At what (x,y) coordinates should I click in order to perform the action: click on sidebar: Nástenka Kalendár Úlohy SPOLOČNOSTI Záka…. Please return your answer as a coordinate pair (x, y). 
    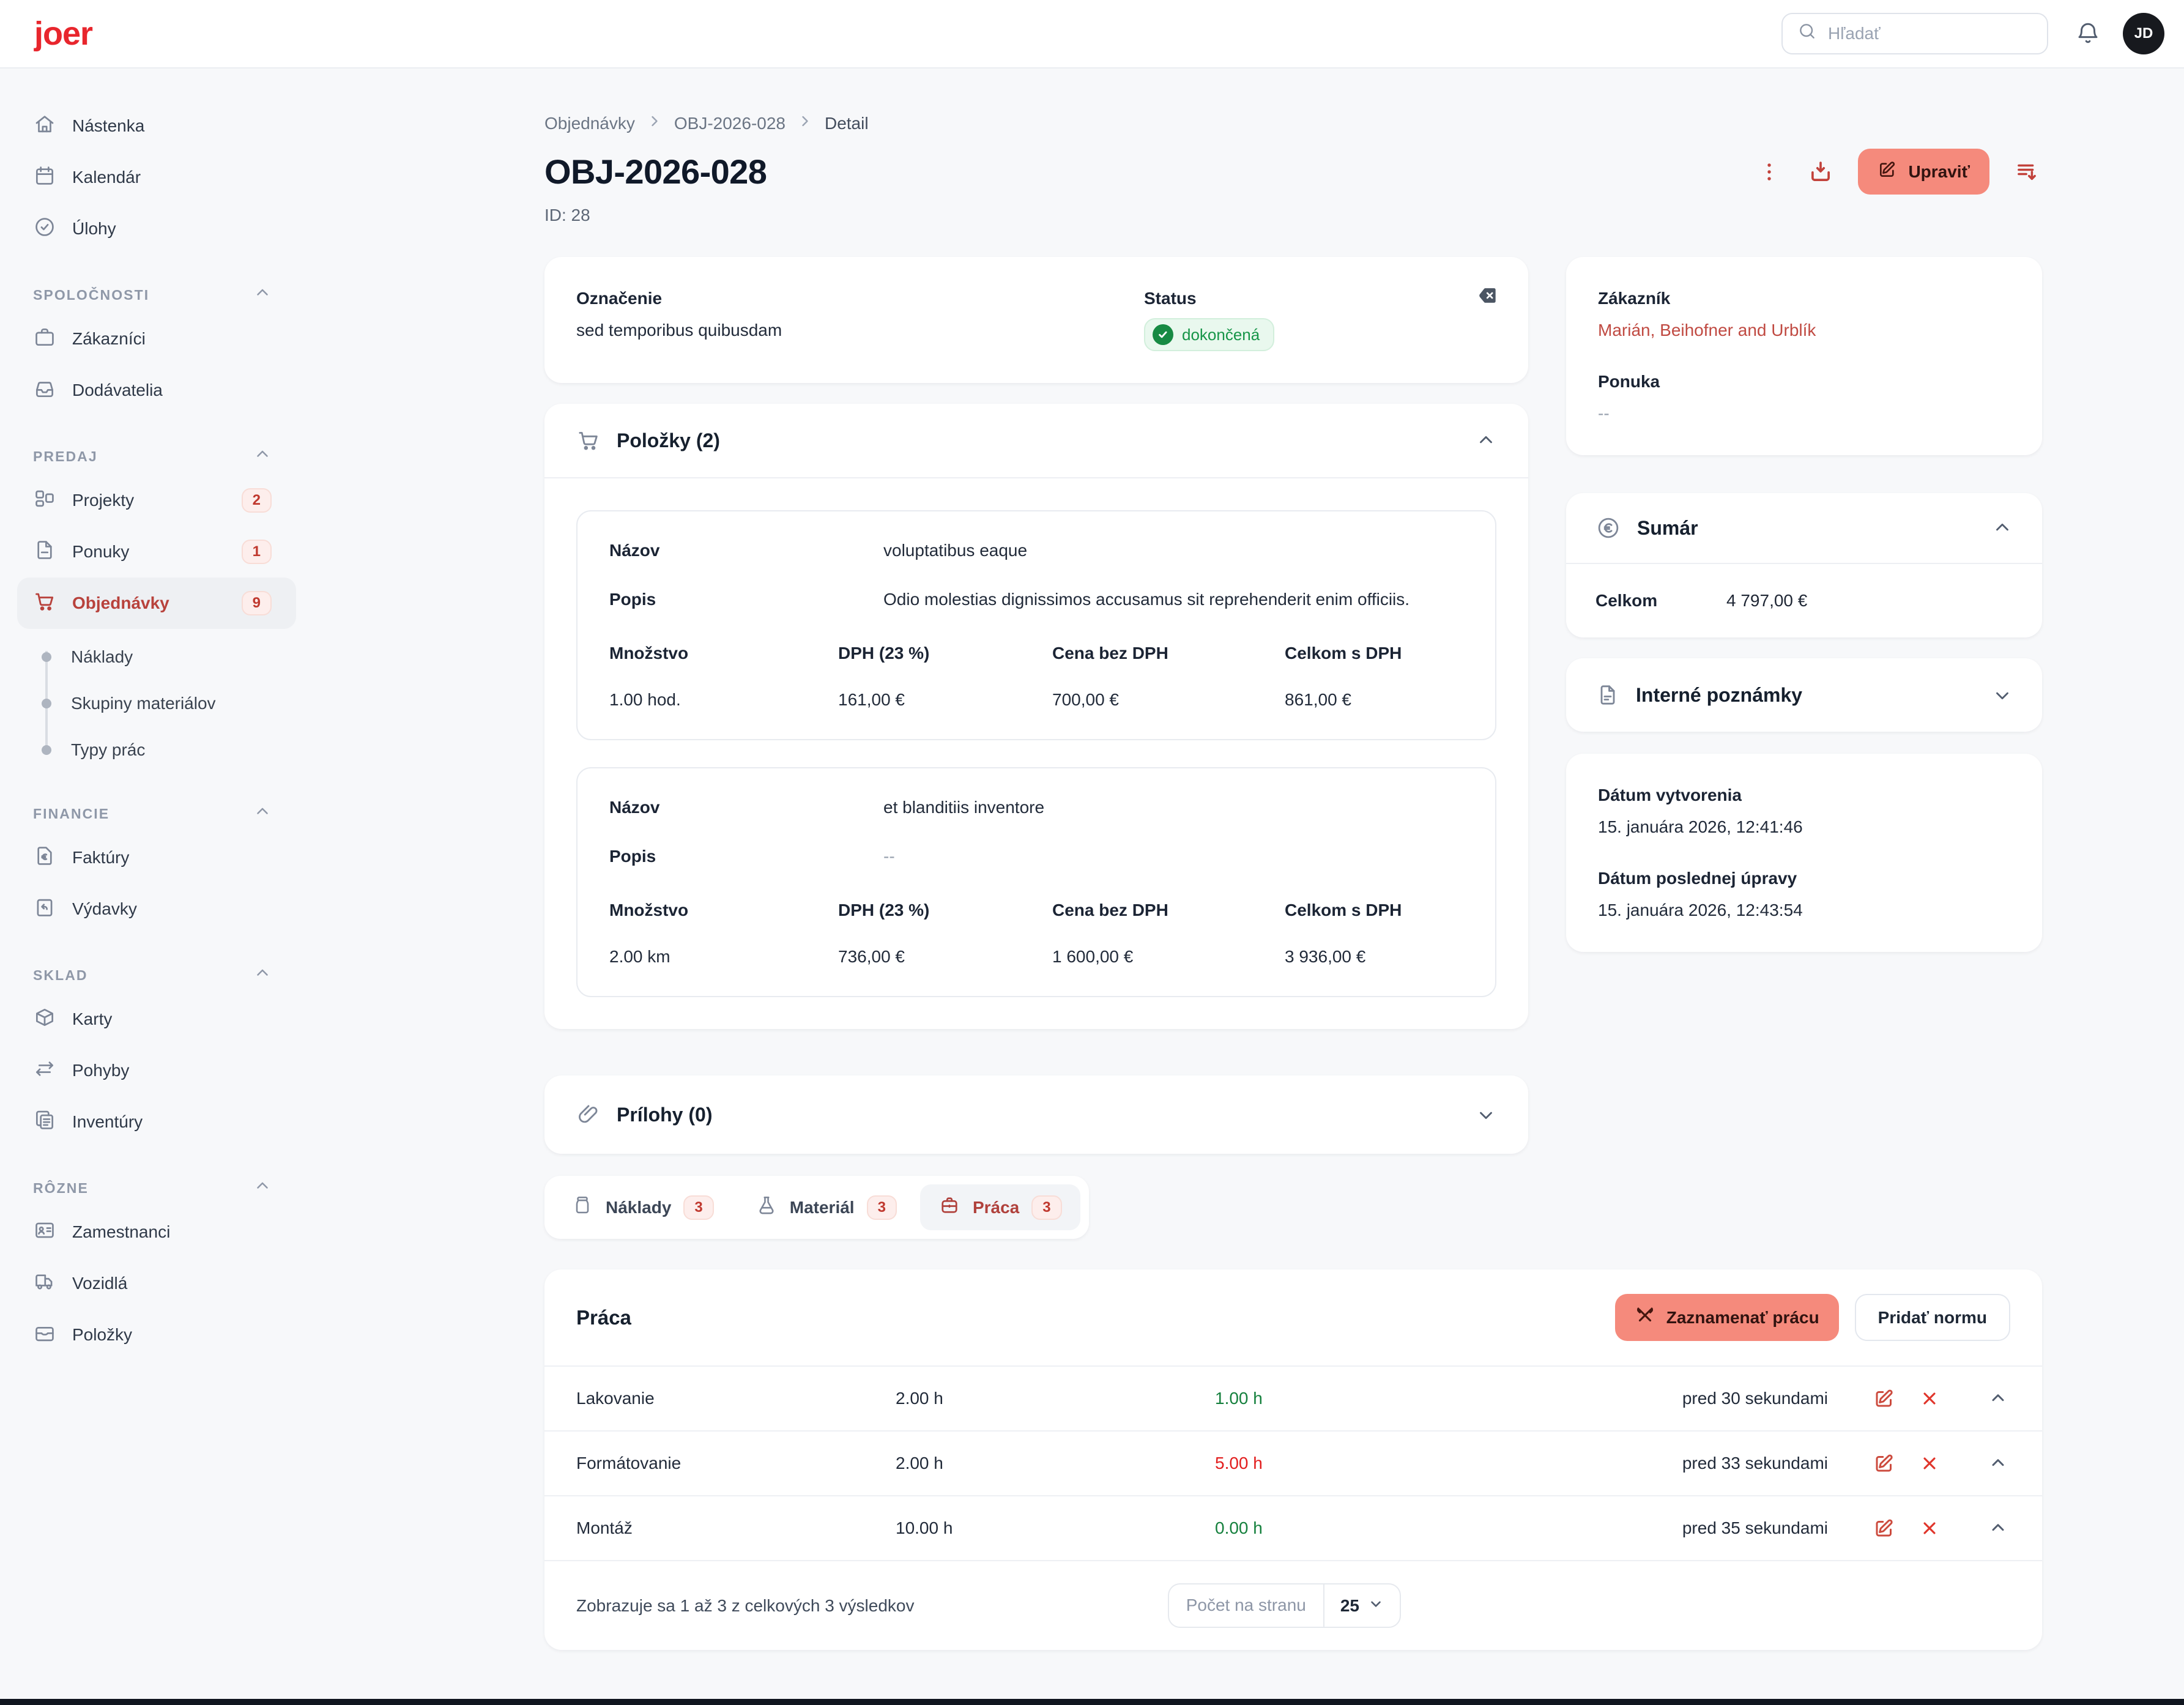
    Looking at the image, I should click on (156, 884).